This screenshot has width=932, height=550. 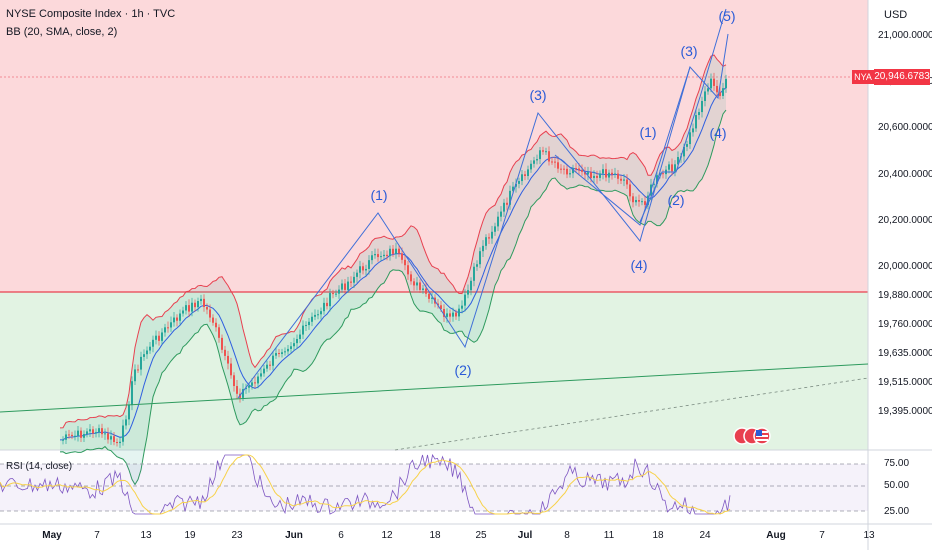 What do you see at coordinates (146, 535) in the screenshot?
I see `time-axis-tick: 13` at bounding box center [146, 535].